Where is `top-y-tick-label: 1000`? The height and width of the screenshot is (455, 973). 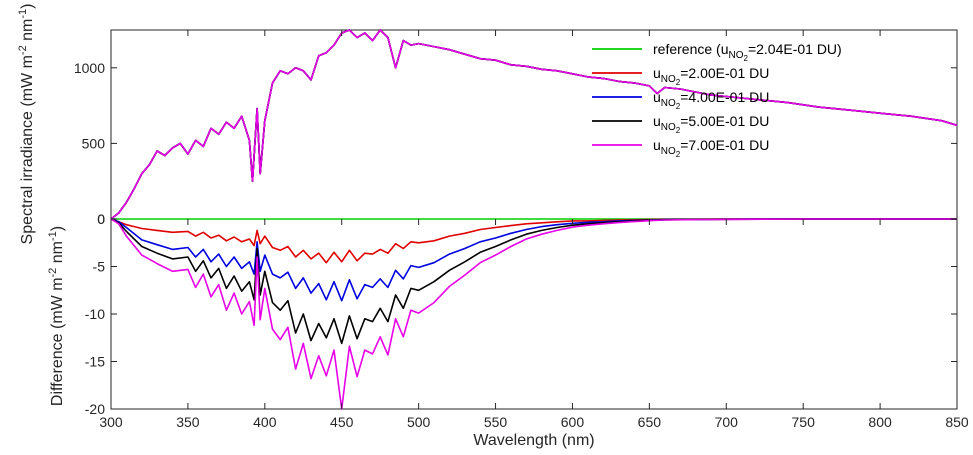 top-y-tick-label: 1000 is located at coordinates (89, 68).